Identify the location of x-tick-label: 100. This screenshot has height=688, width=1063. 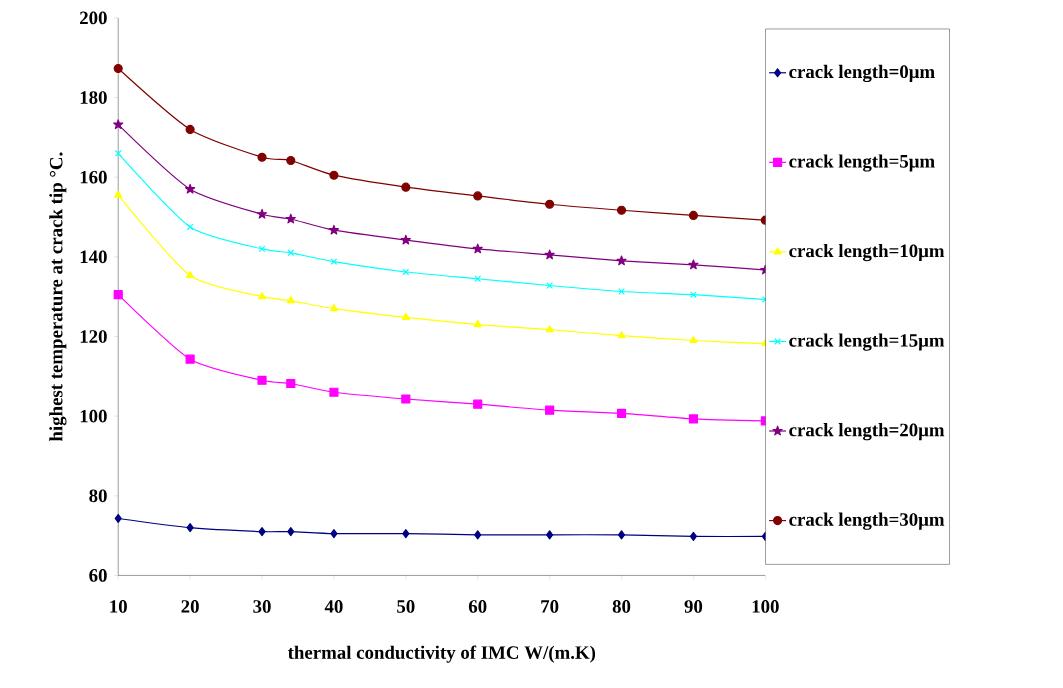
(765, 606).